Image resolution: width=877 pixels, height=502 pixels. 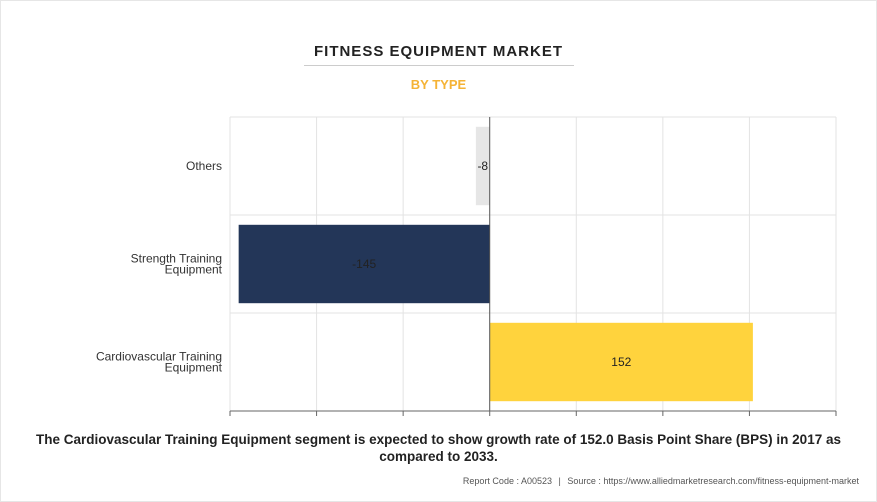 I want to click on chart-subtitle: BY TYPE, so click(x=438, y=84).